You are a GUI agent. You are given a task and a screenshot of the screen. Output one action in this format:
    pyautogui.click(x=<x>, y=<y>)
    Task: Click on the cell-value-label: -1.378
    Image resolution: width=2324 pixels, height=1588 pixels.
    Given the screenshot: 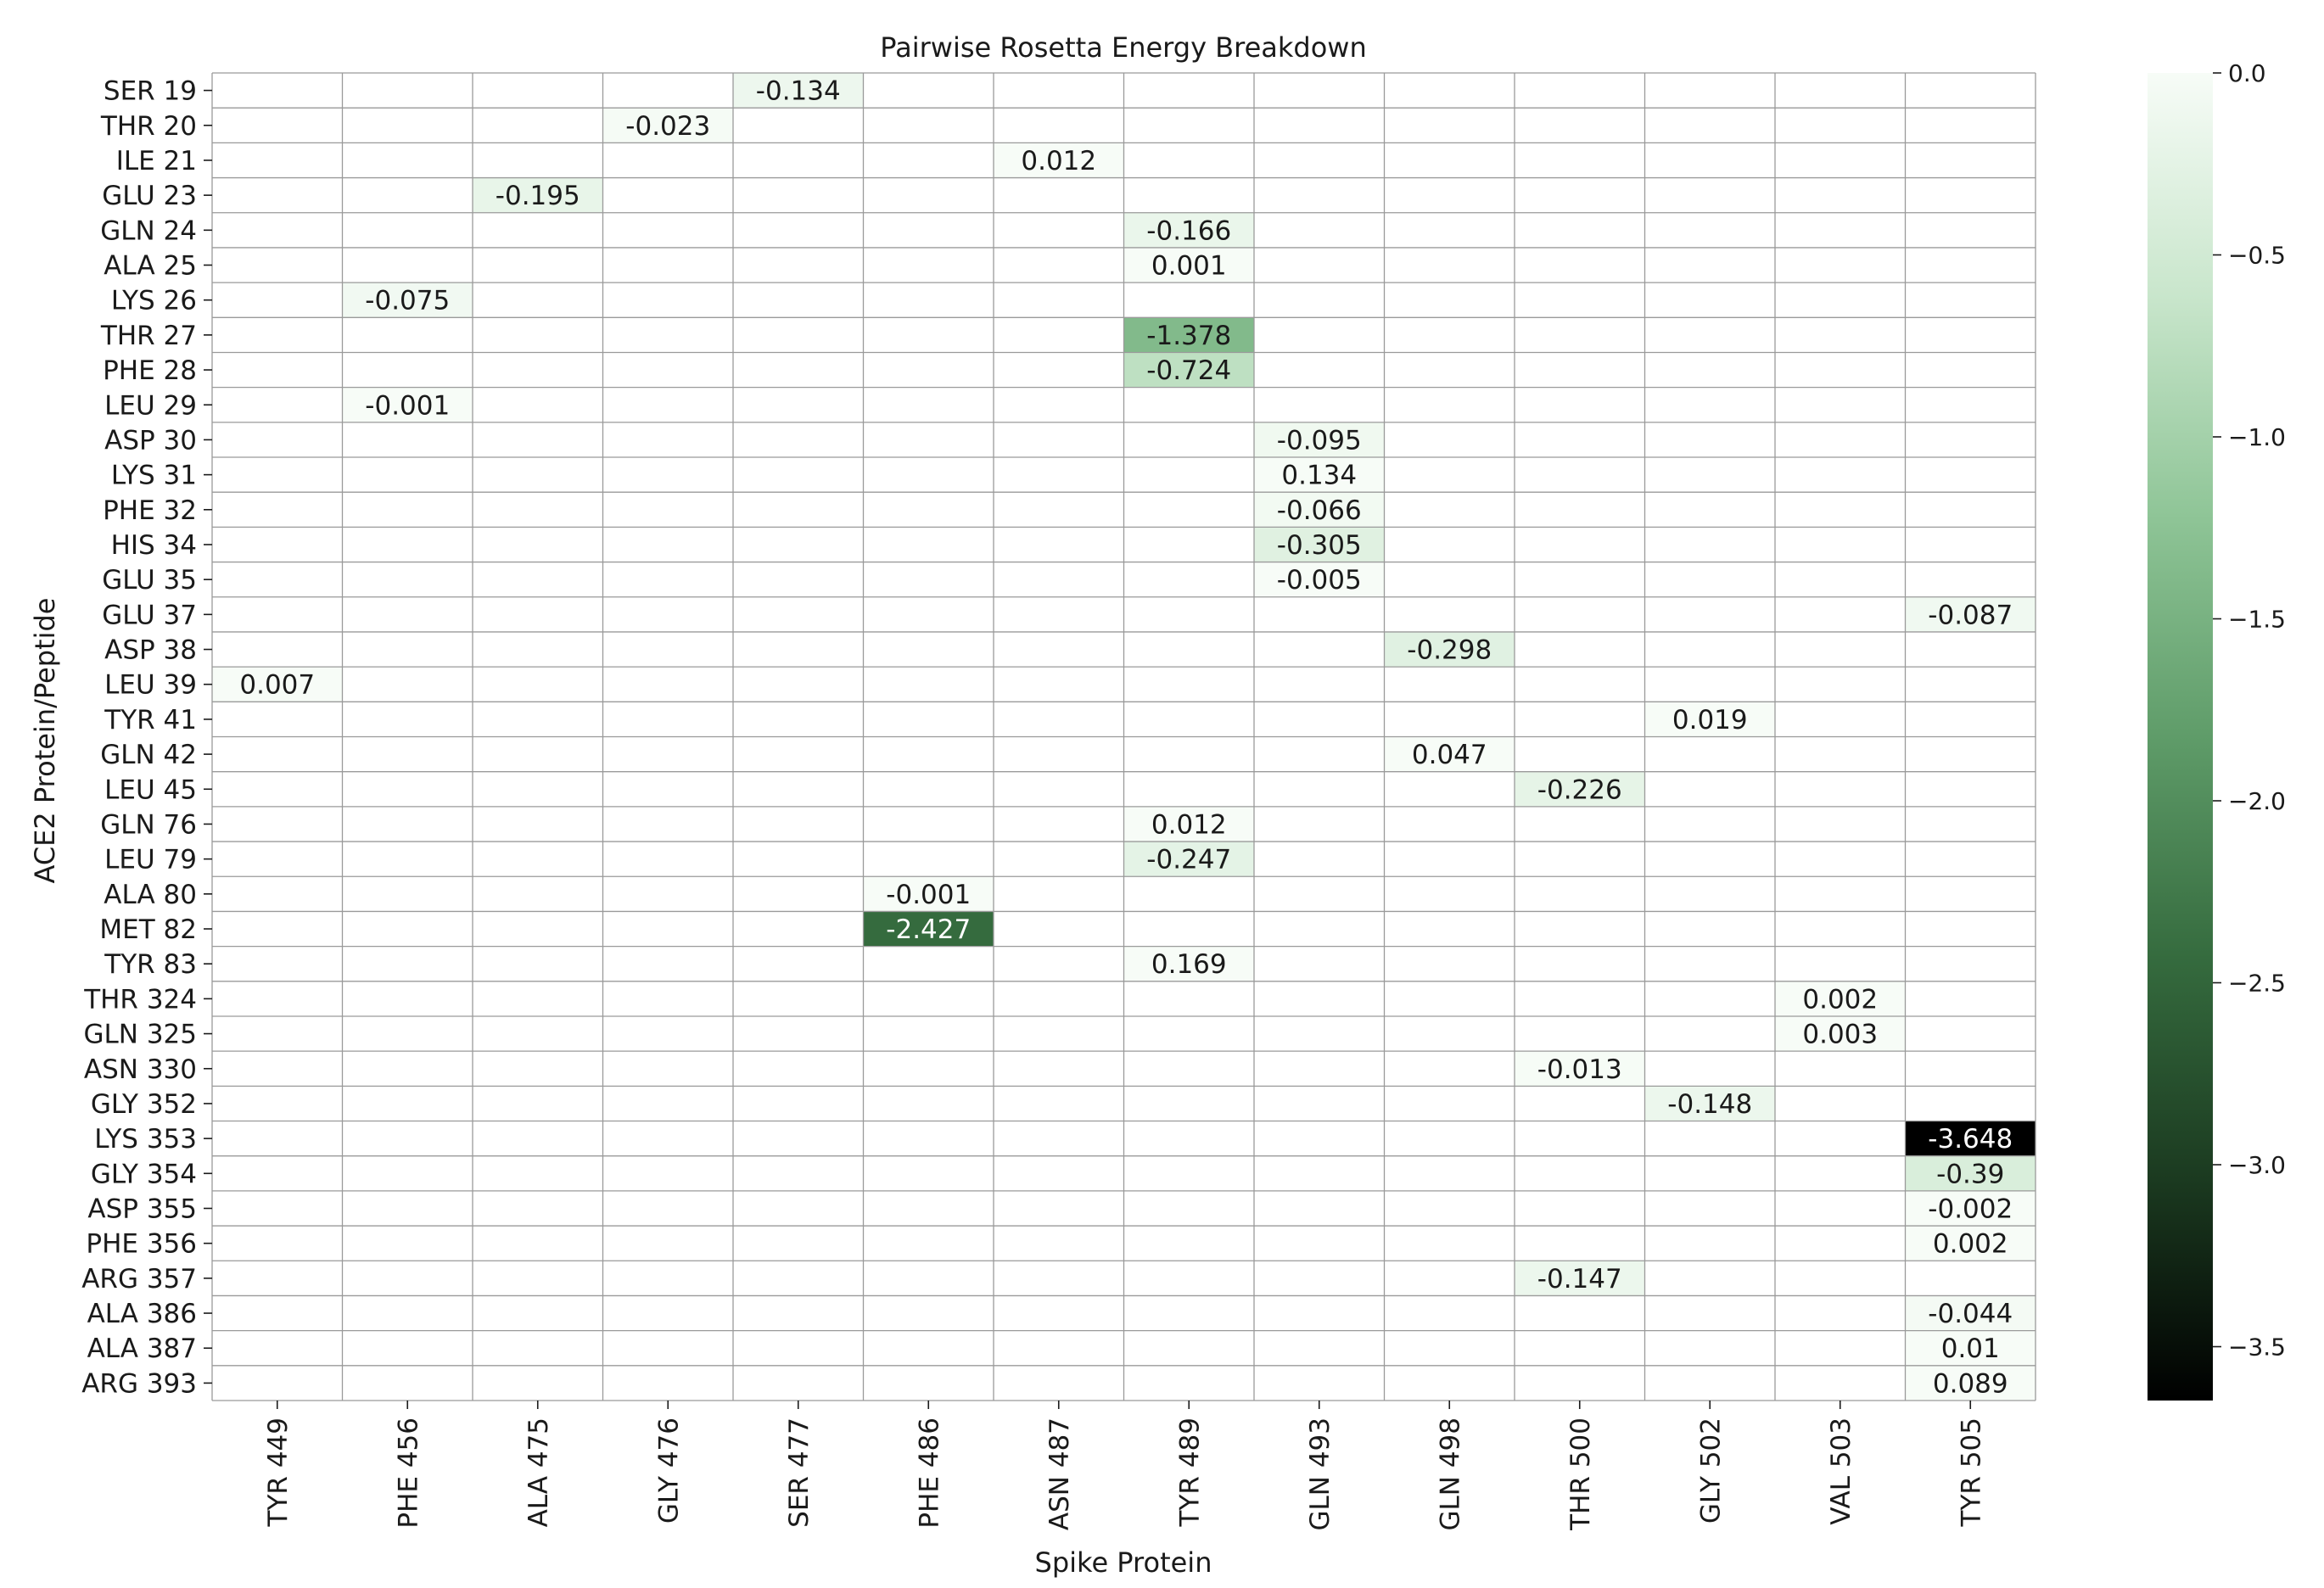 What is the action you would take?
    pyautogui.click(x=1188, y=336)
    